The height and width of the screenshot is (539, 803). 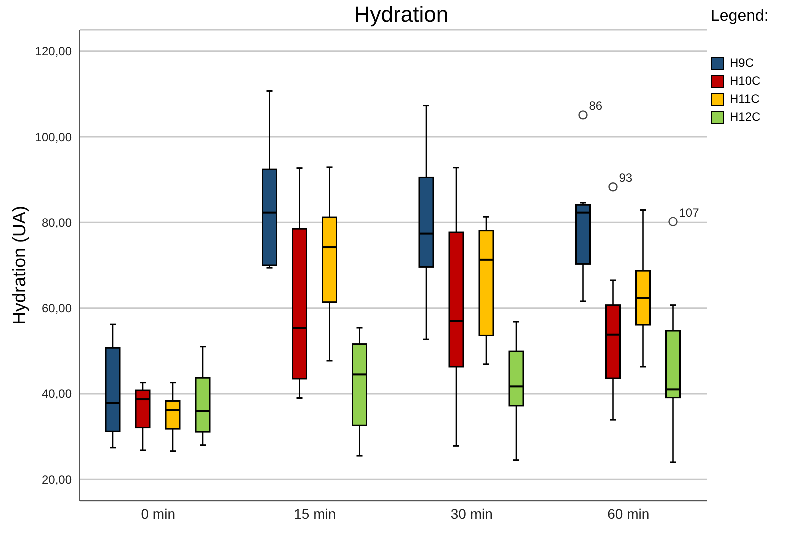 What do you see at coordinates (745, 81) in the screenshot?
I see `legend-label: H10C` at bounding box center [745, 81].